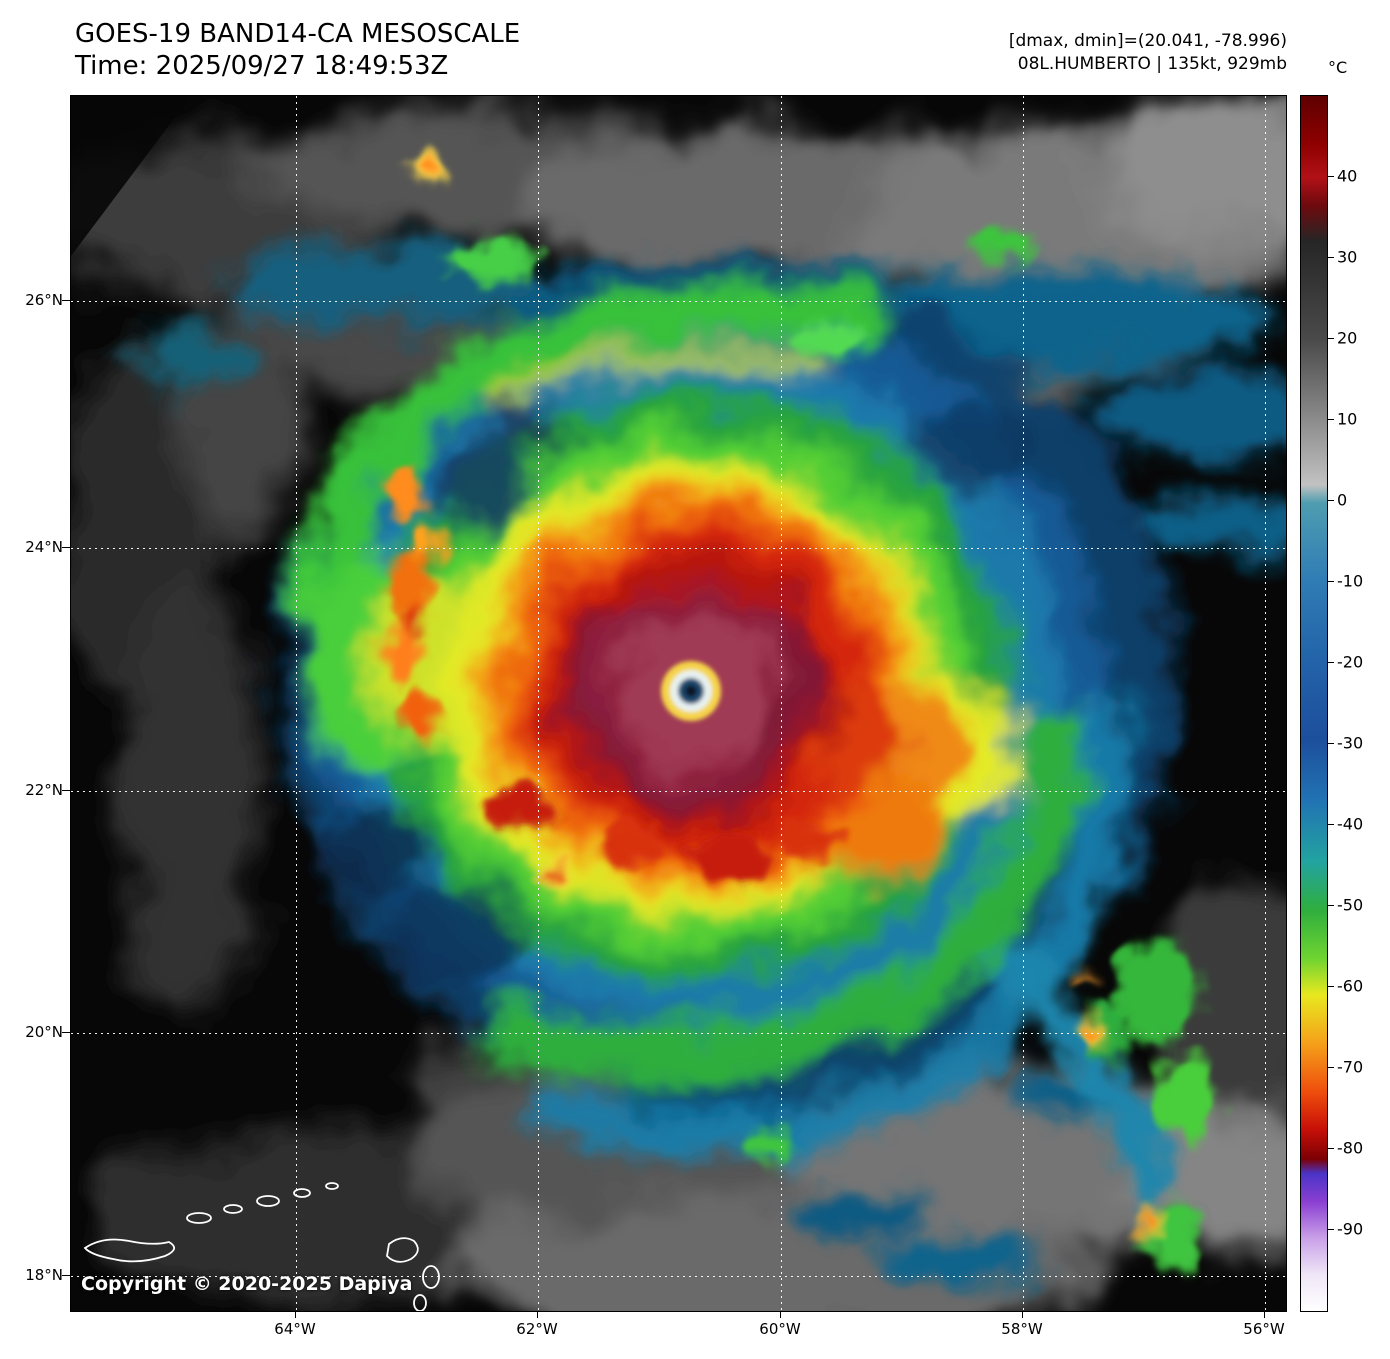 This screenshot has height=1359, width=1390. I want to click on colorbar-tick-label: 30, so click(1347, 257).